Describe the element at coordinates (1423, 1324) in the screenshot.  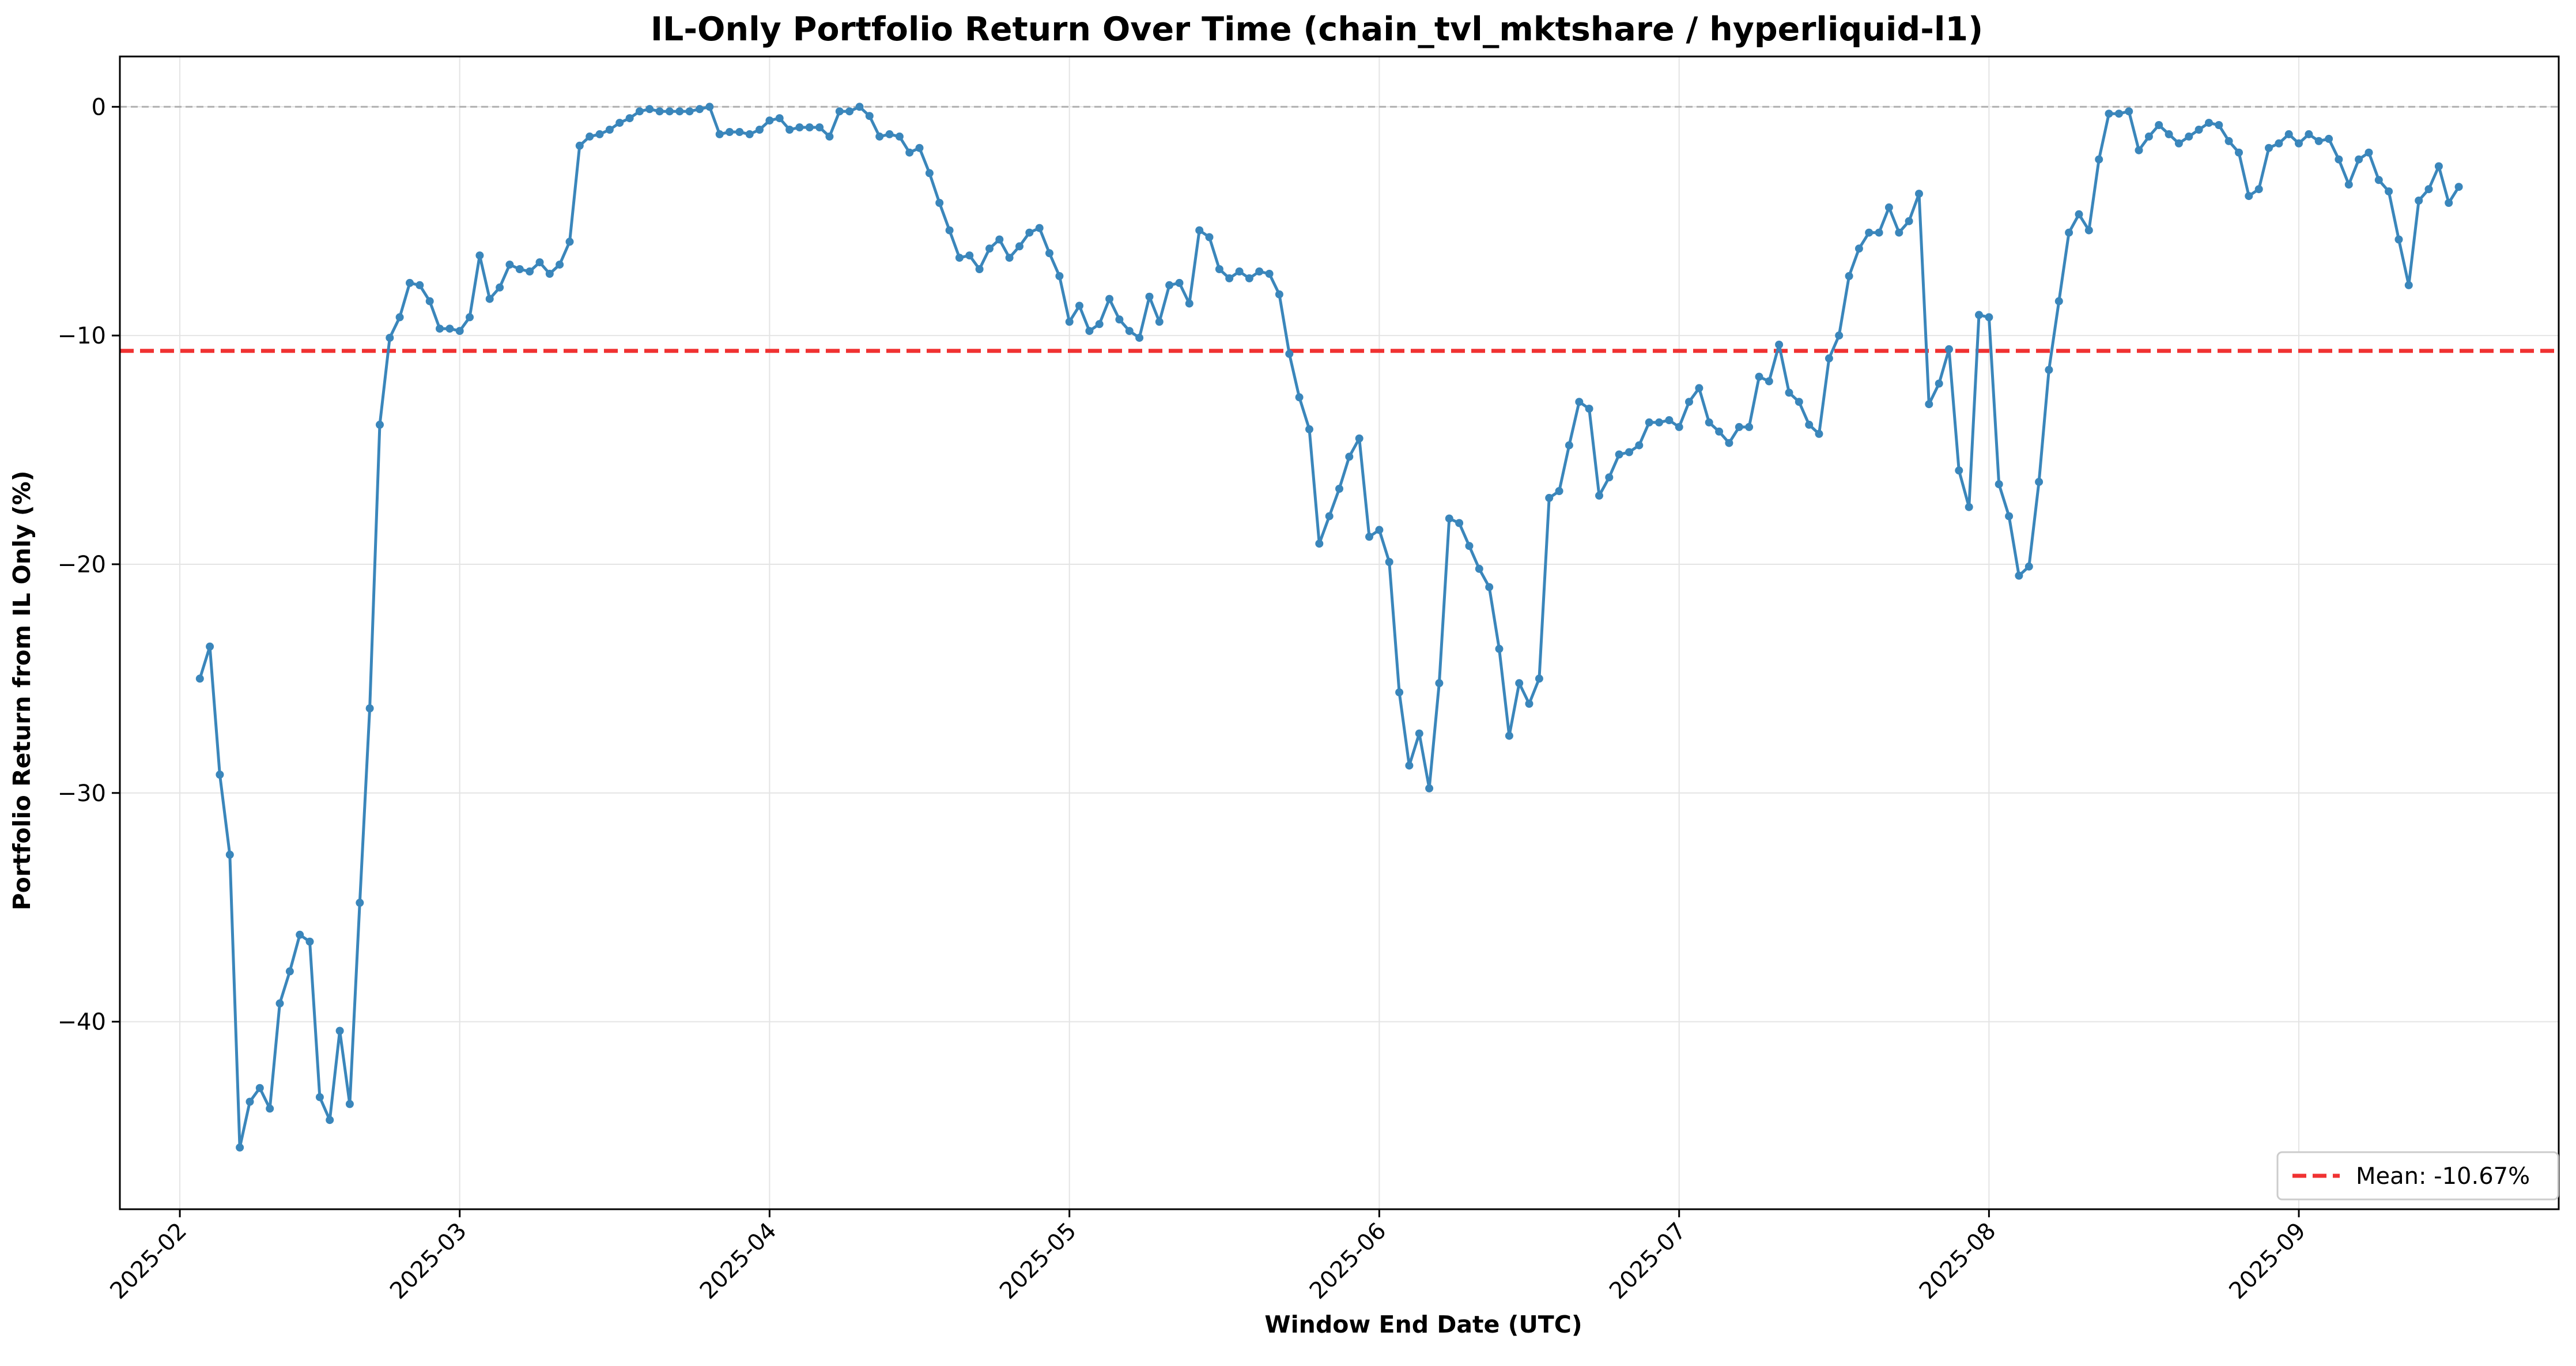
I see `x-axis-label: Window End Date (UTC)` at that location.